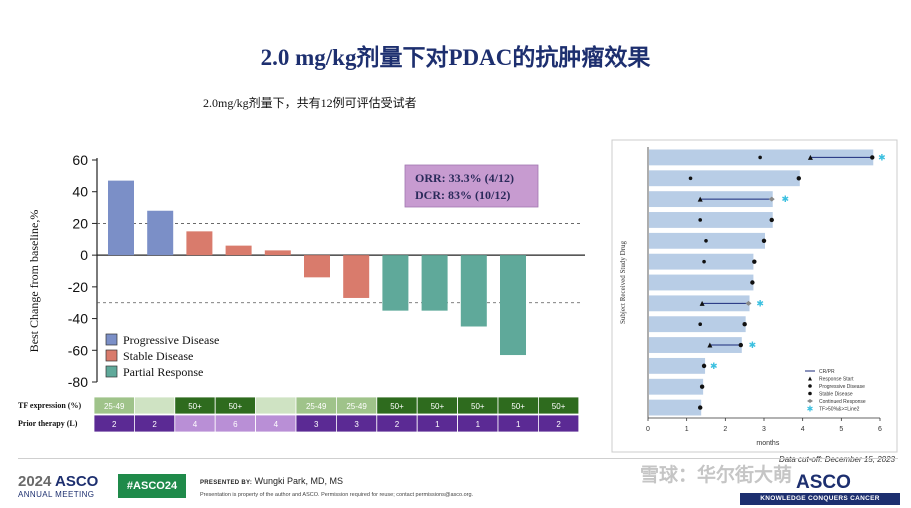 The width and height of the screenshot is (911, 508). What do you see at coordinates (152, 486) in the screenshot?
I see `hashtag-badge: #ASCO24` at bounding box center [152, 486].